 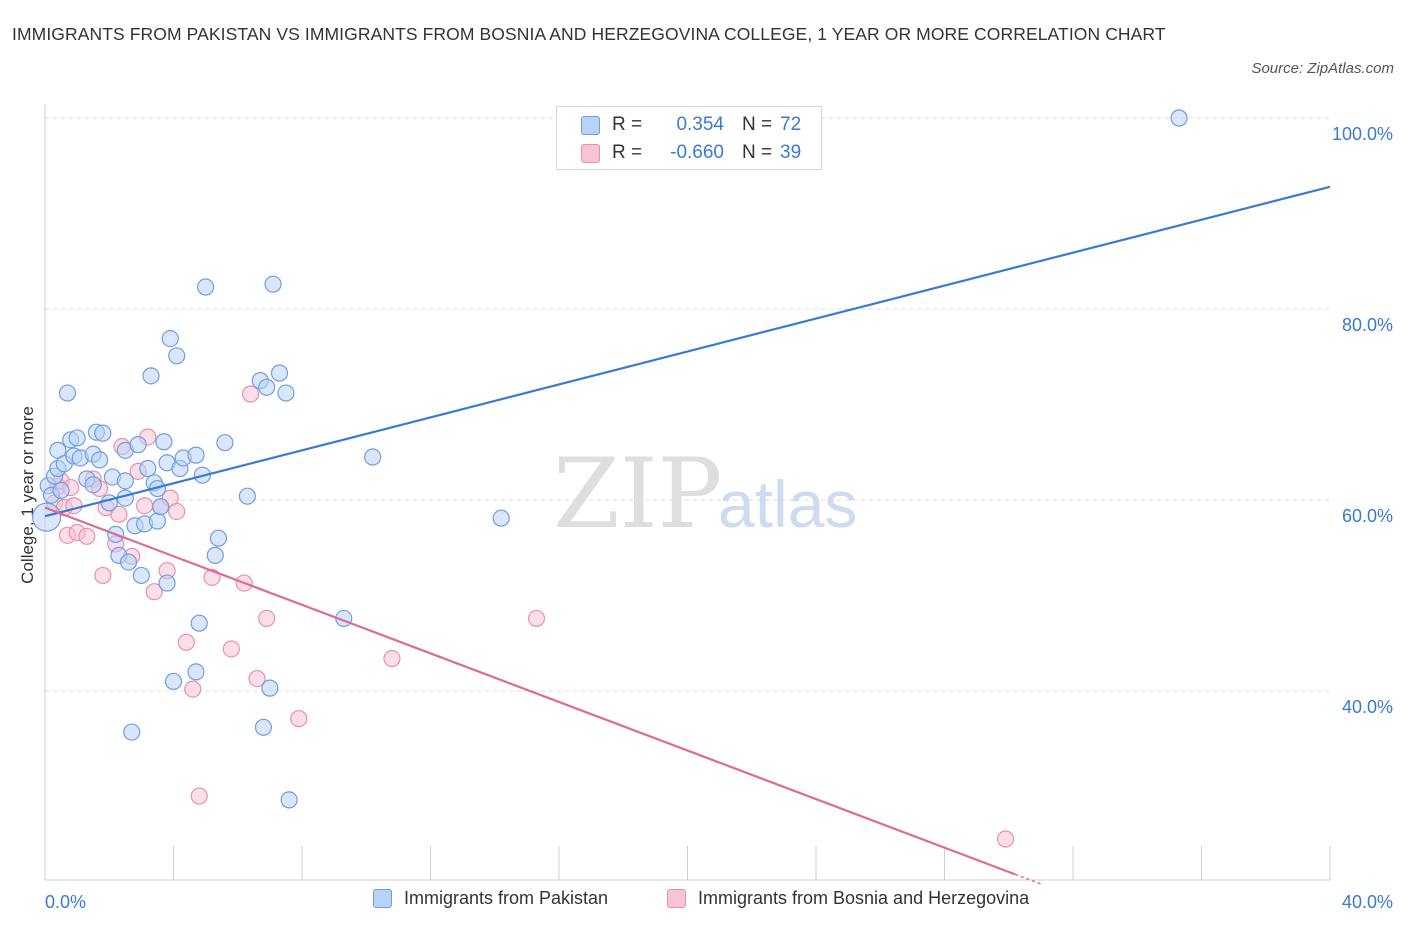 I want to click on y-tick-label: 60.0%, so click(x=1367, y=516).